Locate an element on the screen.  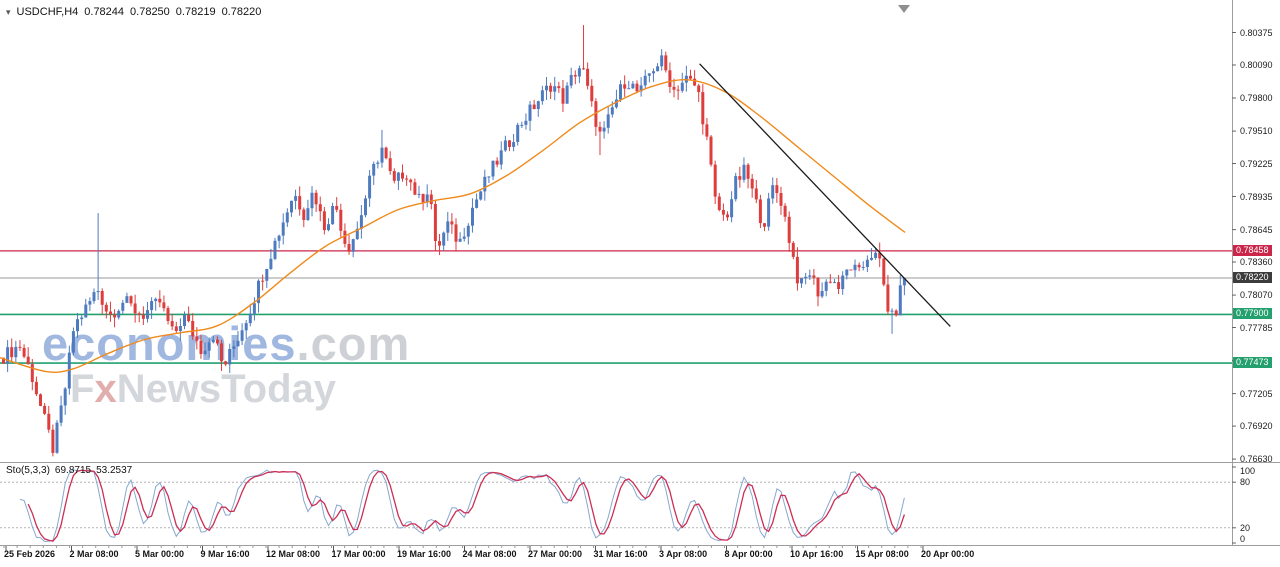
stochastic-d-value: 53.2537 is located at coordinates (114, 470).